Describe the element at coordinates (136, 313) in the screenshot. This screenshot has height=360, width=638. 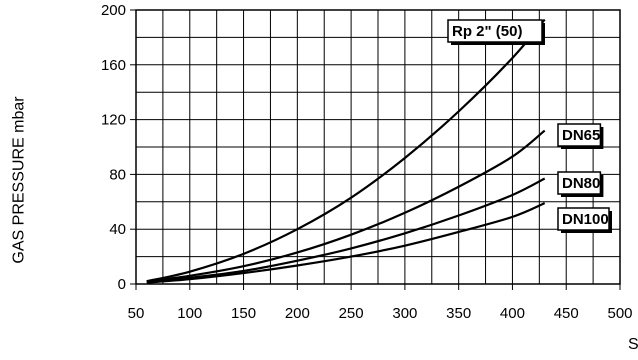
I see `x-tick-label: 50` at that location.